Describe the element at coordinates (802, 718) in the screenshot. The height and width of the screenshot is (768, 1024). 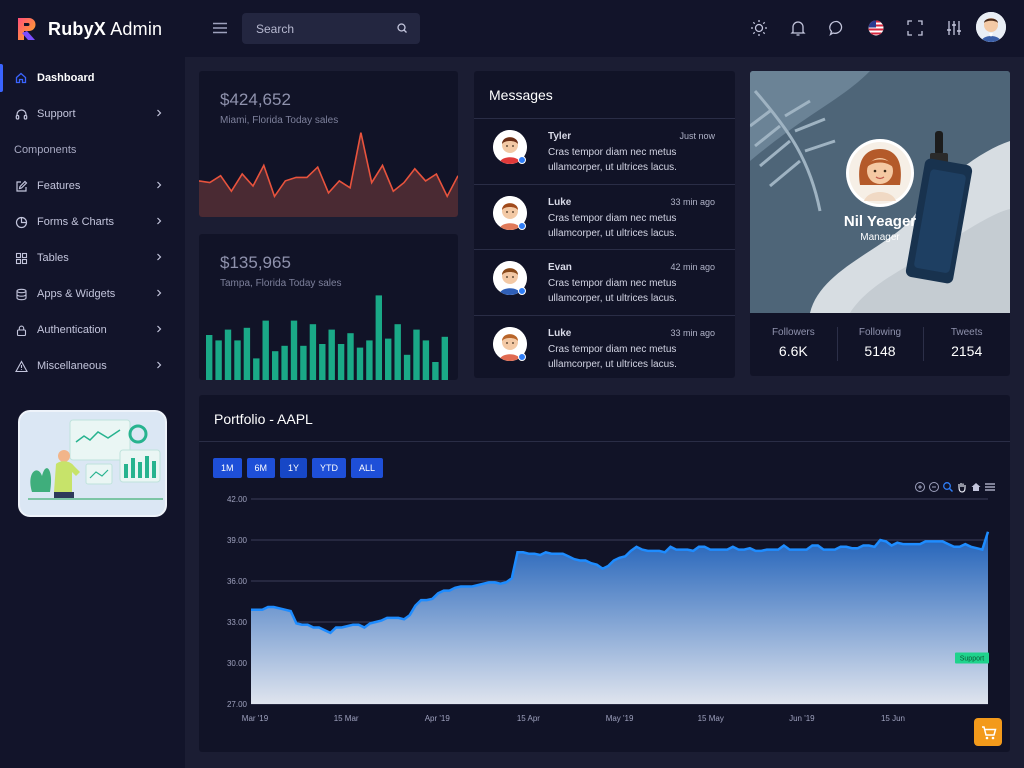
I see `x-tick-label: Jun '19` at that location.